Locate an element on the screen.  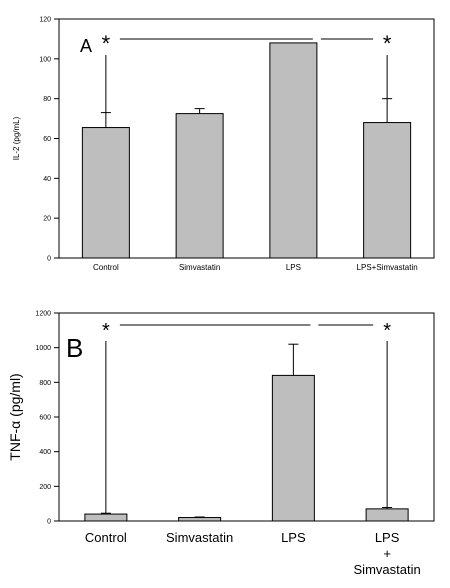
chart1-x-category-label: + is located at coordinates (387, 553).